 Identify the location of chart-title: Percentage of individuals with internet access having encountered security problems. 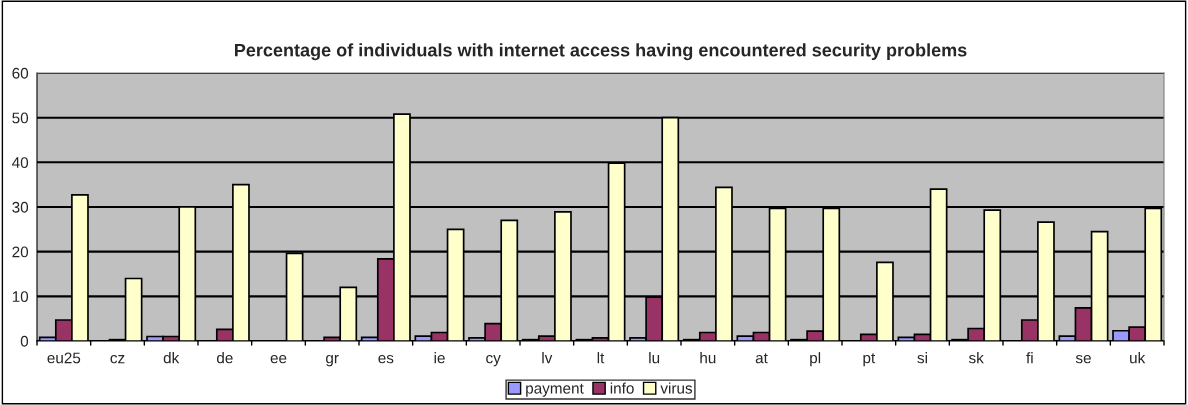
(601, 52).